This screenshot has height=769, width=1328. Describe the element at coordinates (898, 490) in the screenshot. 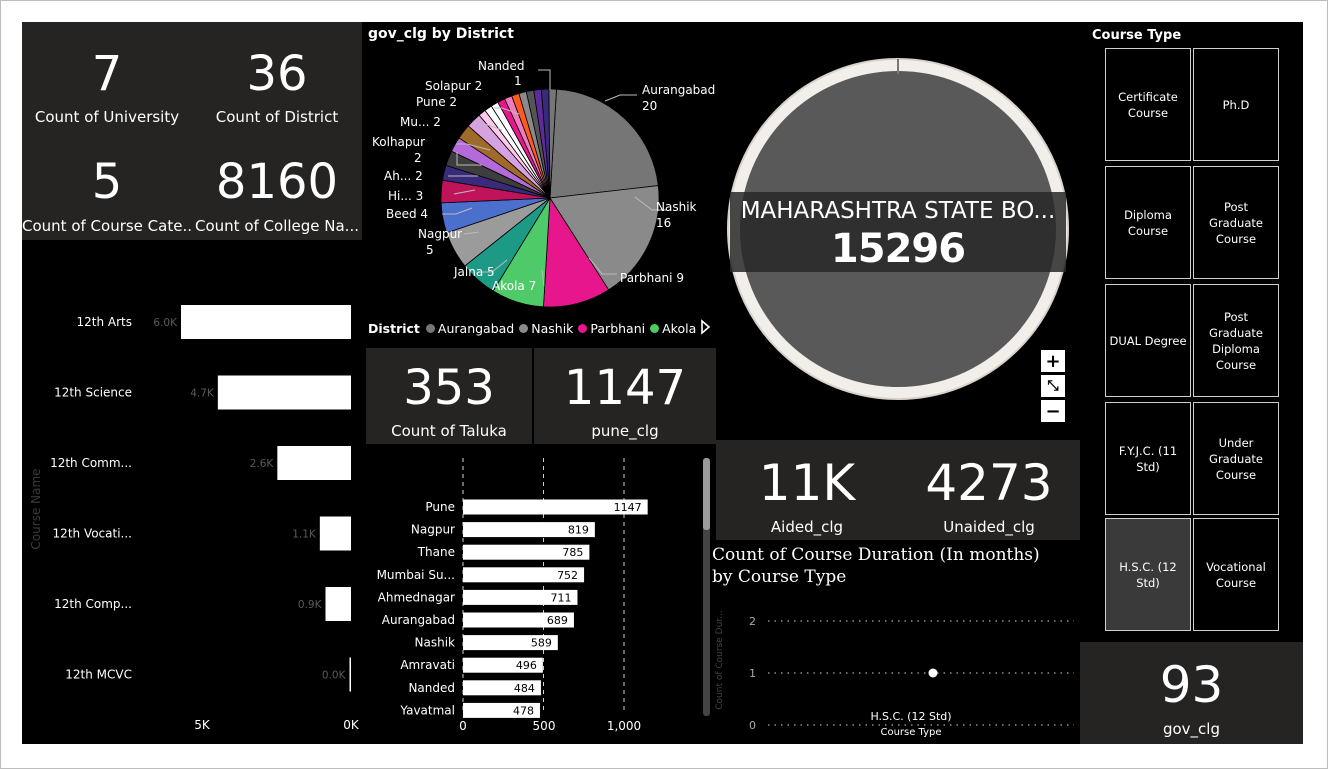

I see `kpi-aided-card: 11K Aided_clg 4273 Unaided_clg` at that location.